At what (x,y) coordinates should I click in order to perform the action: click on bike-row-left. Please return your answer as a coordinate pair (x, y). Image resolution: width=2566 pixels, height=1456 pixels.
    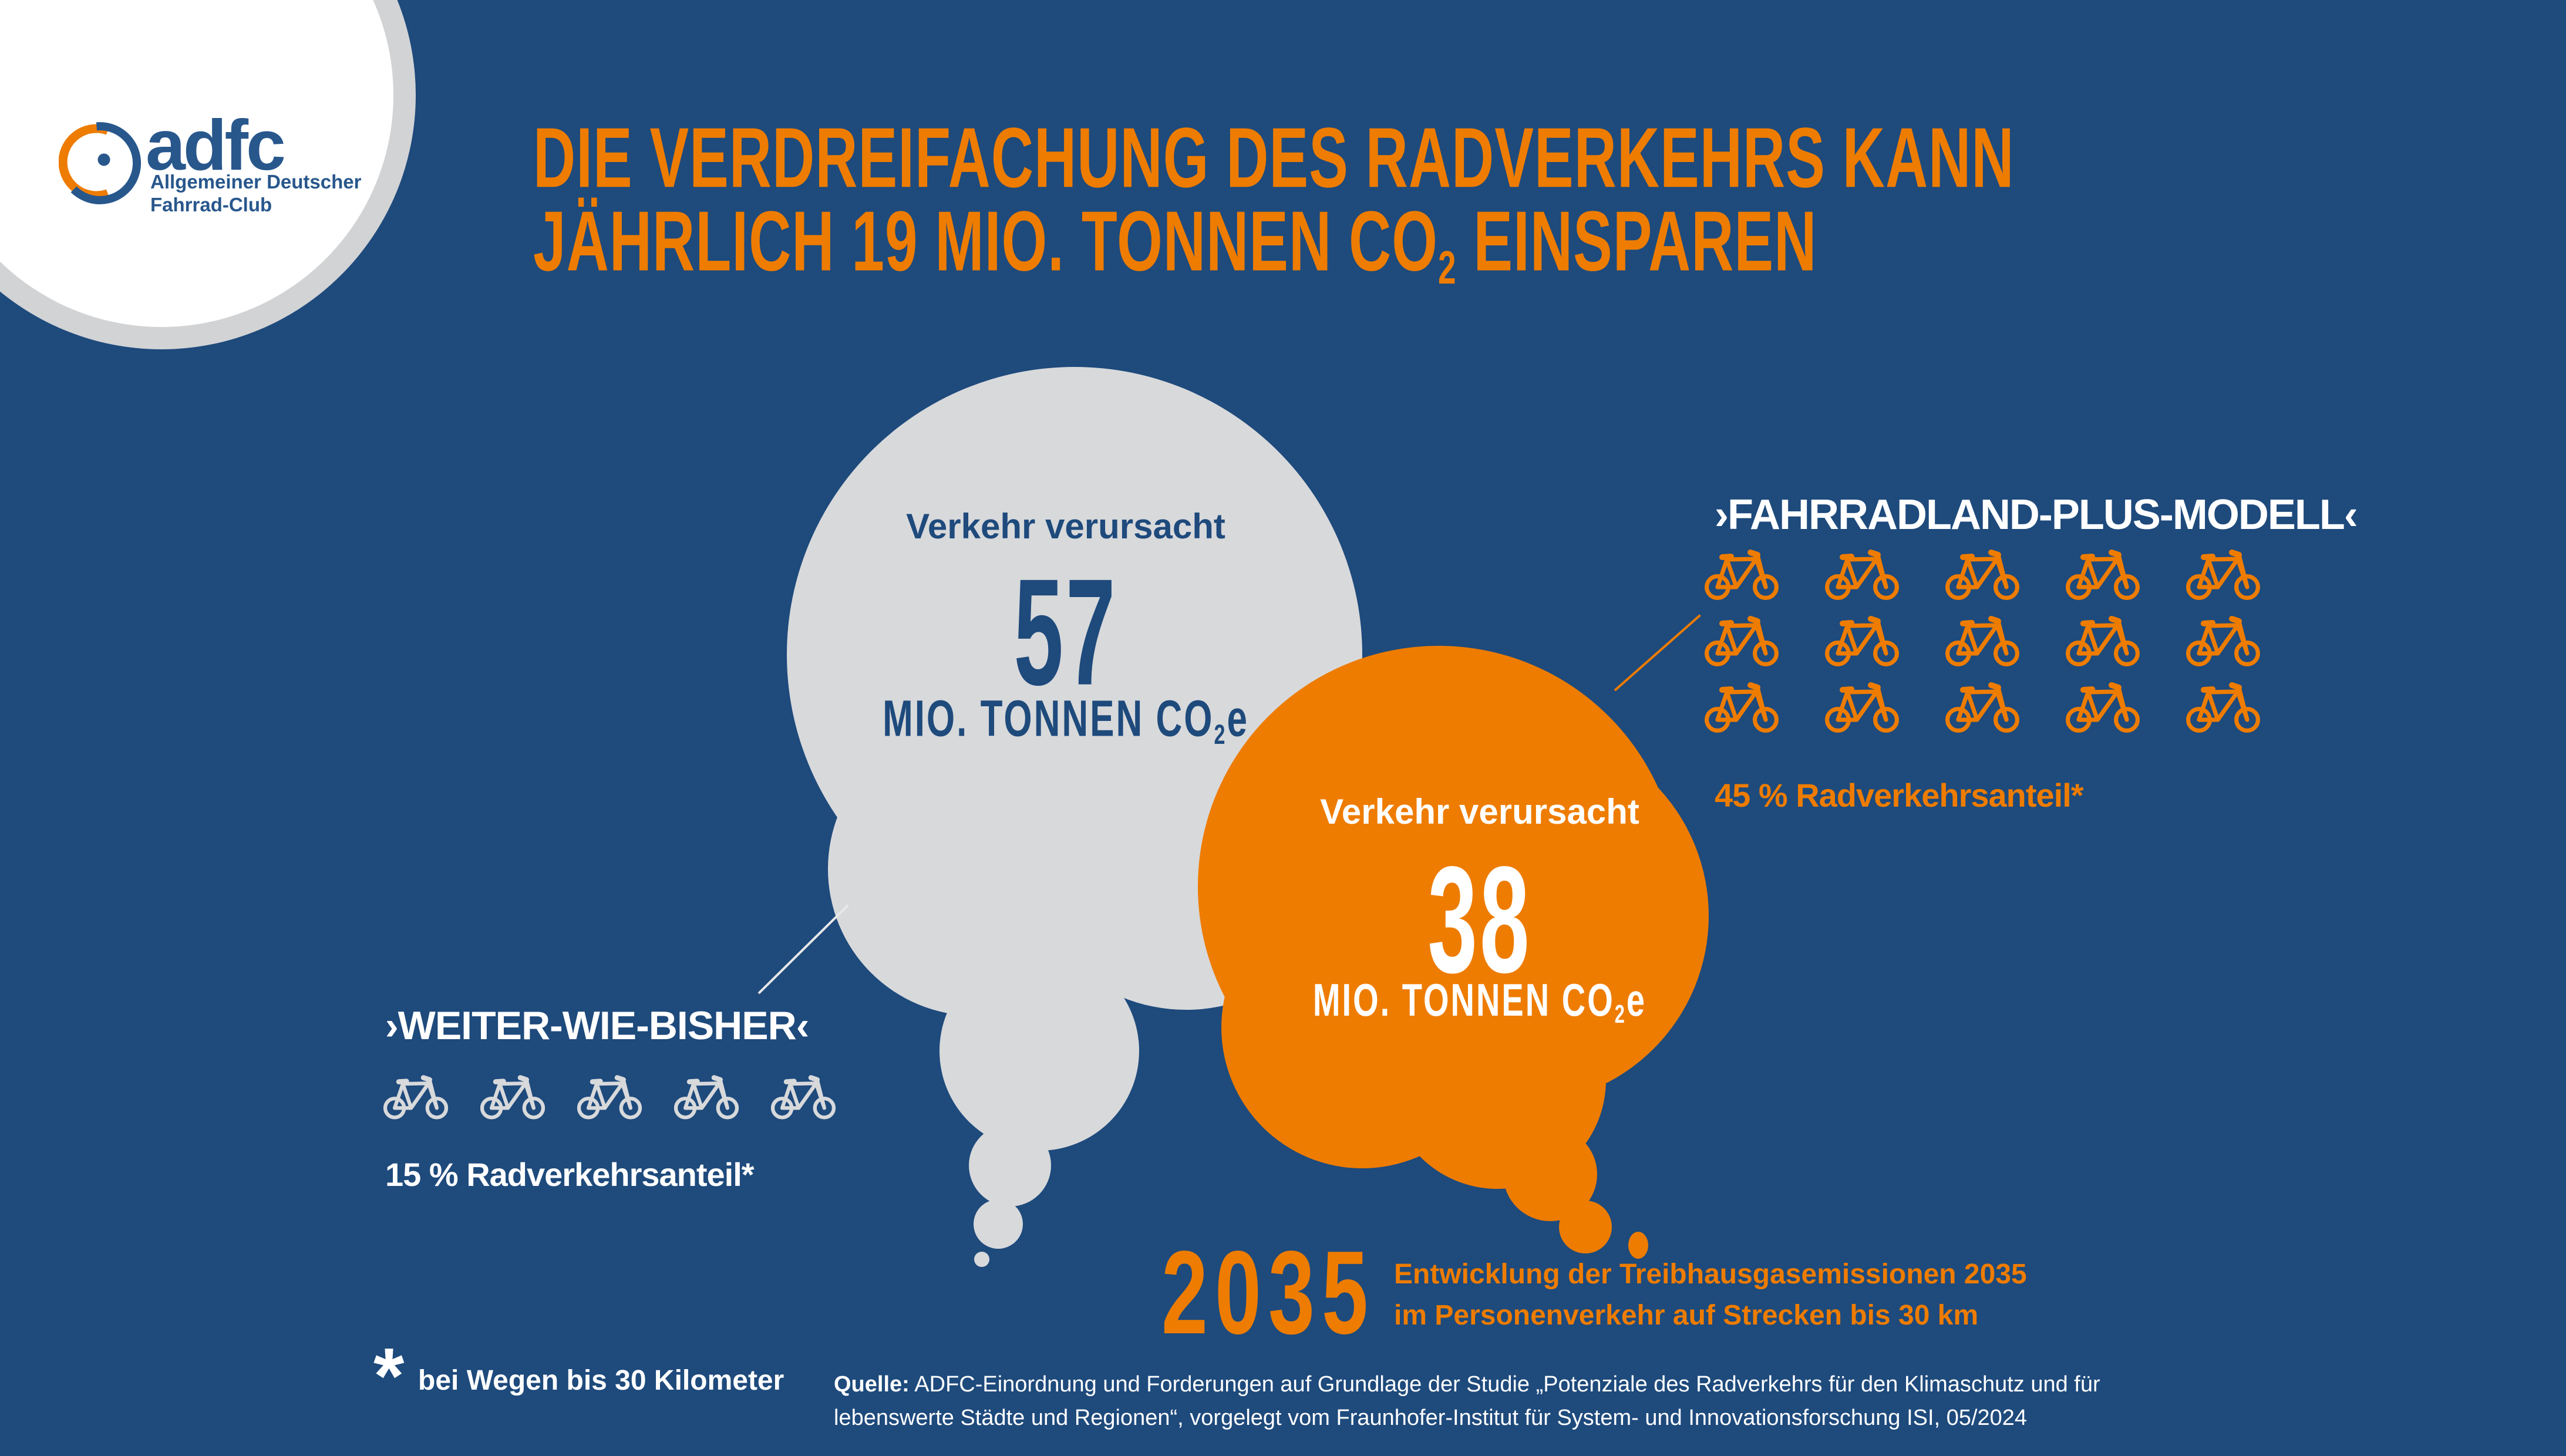
    Looking at the image, I should click on (609, 1096).